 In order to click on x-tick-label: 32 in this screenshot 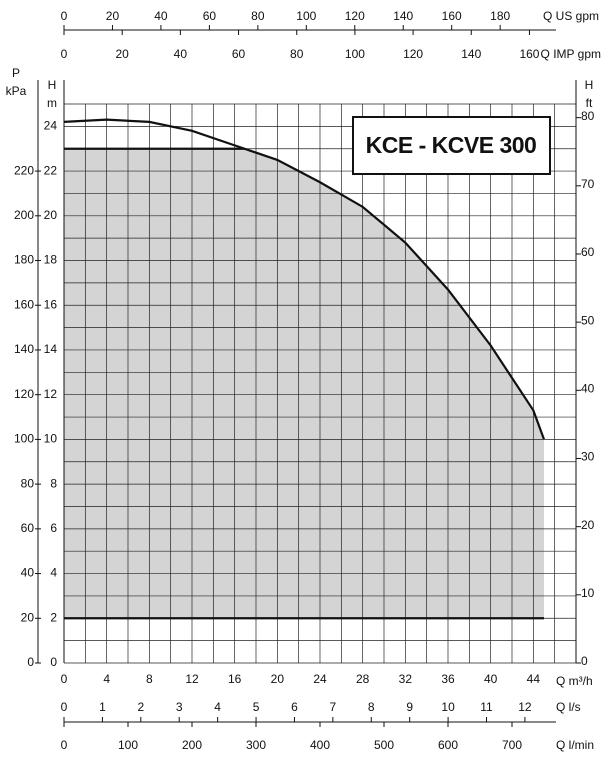, I will do `click(406, 679)`.